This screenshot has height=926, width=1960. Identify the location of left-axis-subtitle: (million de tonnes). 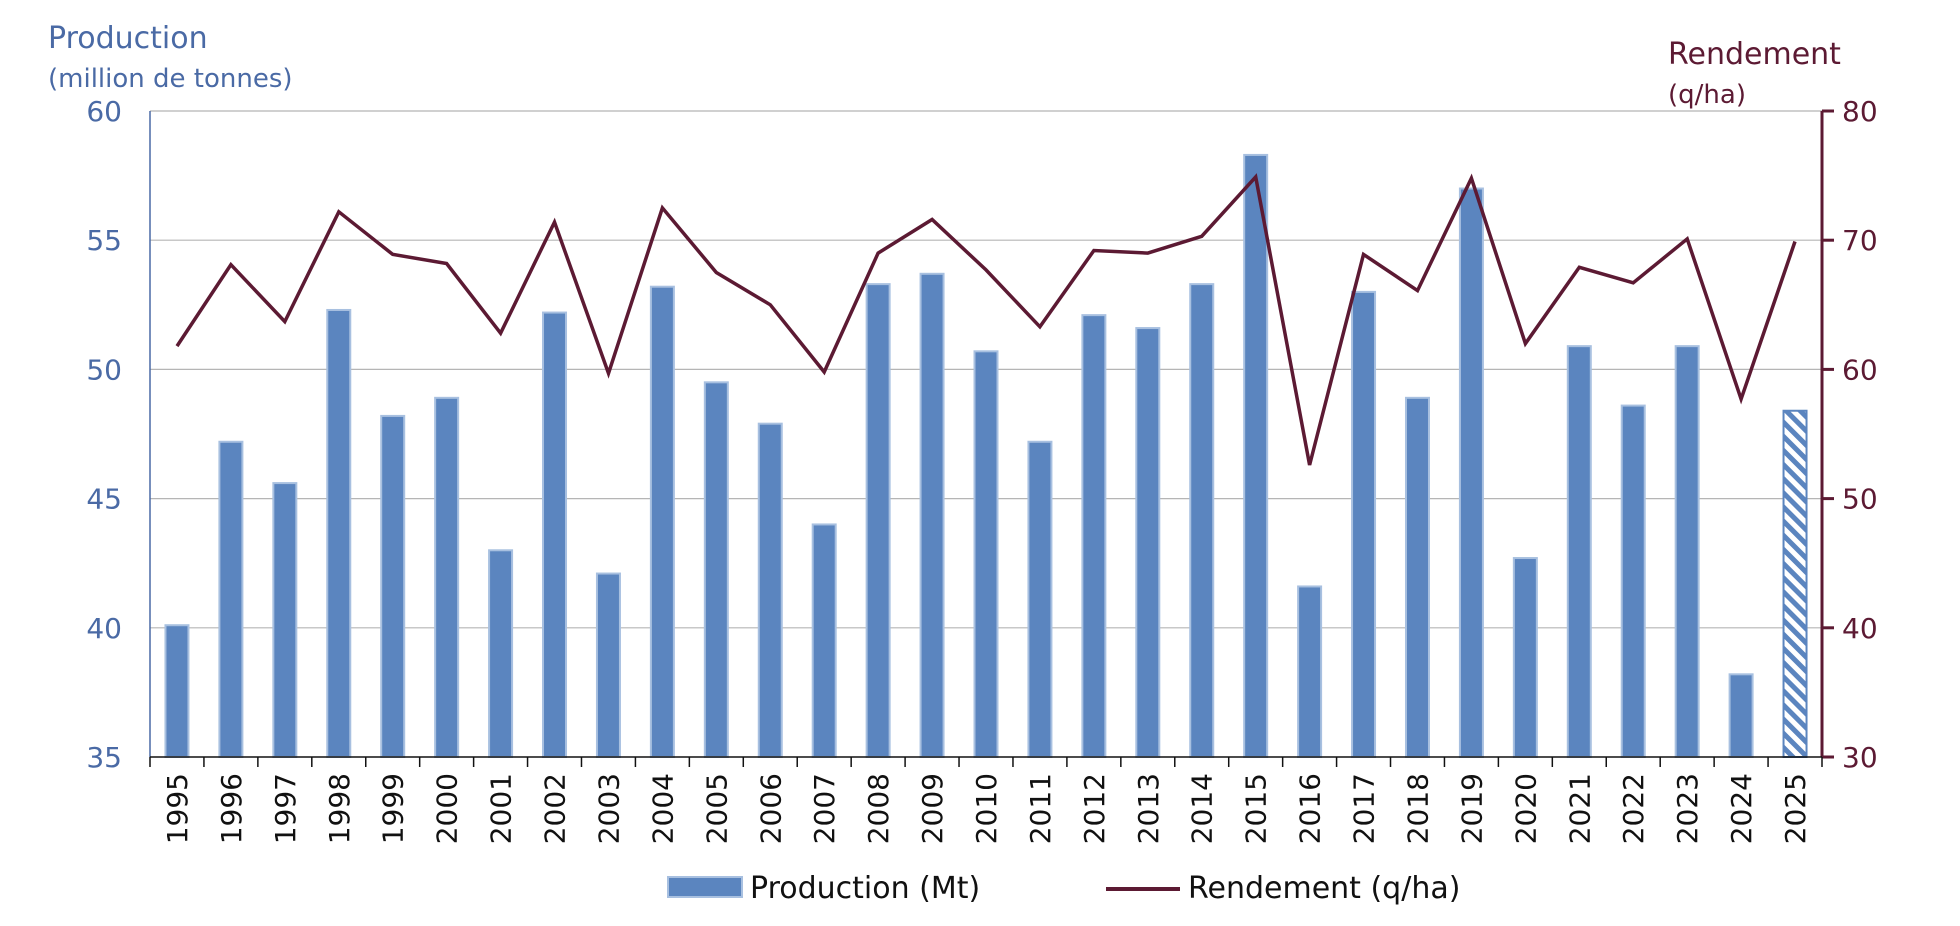
(170, 79).